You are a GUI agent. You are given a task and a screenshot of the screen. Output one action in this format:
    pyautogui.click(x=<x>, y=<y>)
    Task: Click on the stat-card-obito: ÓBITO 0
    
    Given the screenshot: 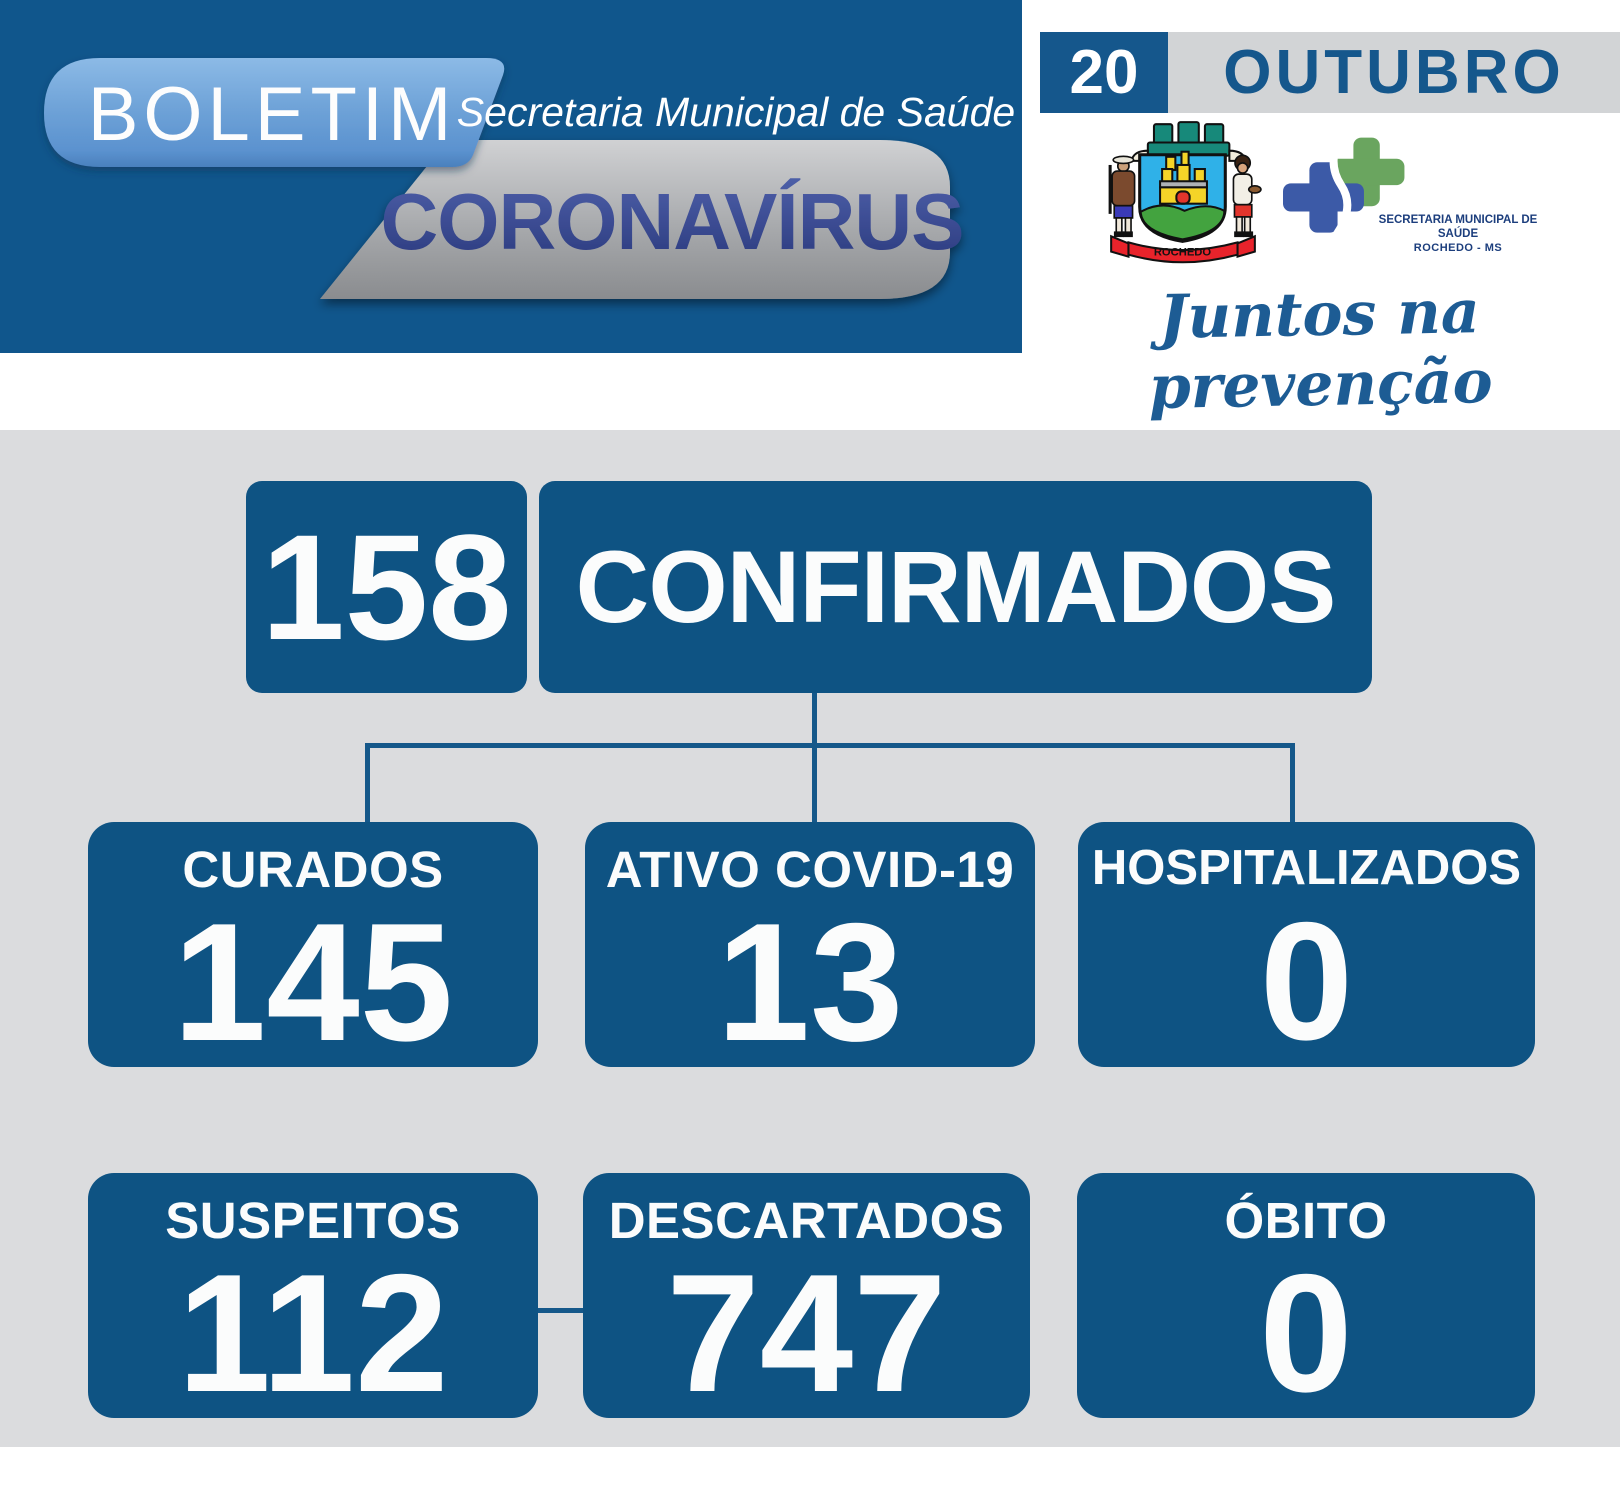 What is the action you would take?
    pyautogui.click(x=1306, y=1295)
    